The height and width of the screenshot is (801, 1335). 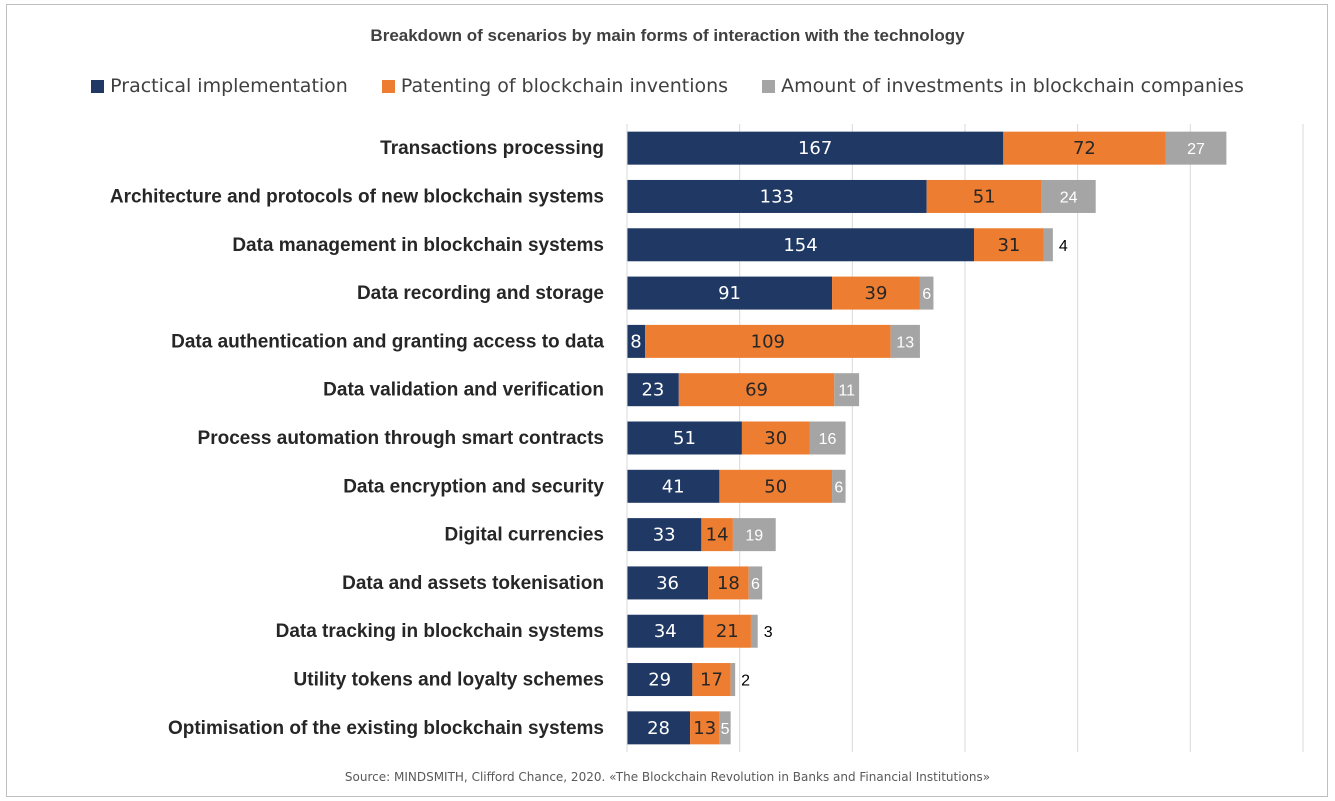 What do you see at coordinates (388, 86) in the screenshot?
I see `legend-swatch-patenting` at bounding box center [388, 86].